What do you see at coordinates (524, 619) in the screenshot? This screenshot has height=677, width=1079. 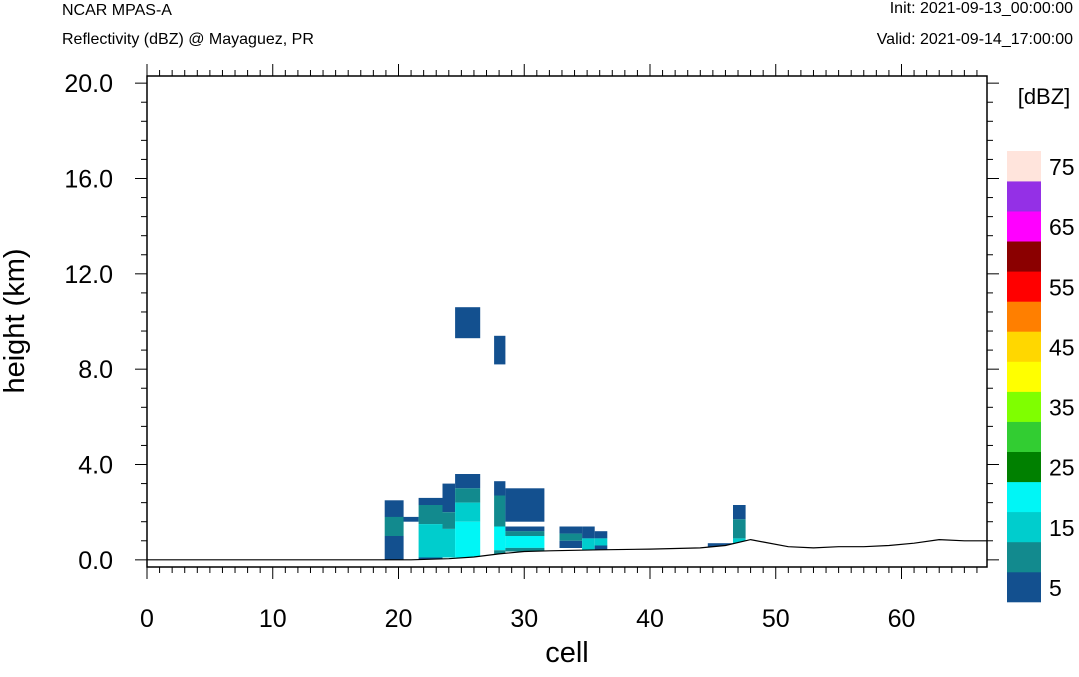 I see `x-tick-label: 30` at bounding box center [524, 619].